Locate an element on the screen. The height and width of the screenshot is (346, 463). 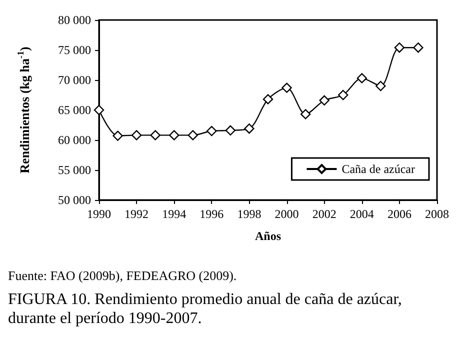
y-tick-label: 65 000 is located at coordinates (74, 110).